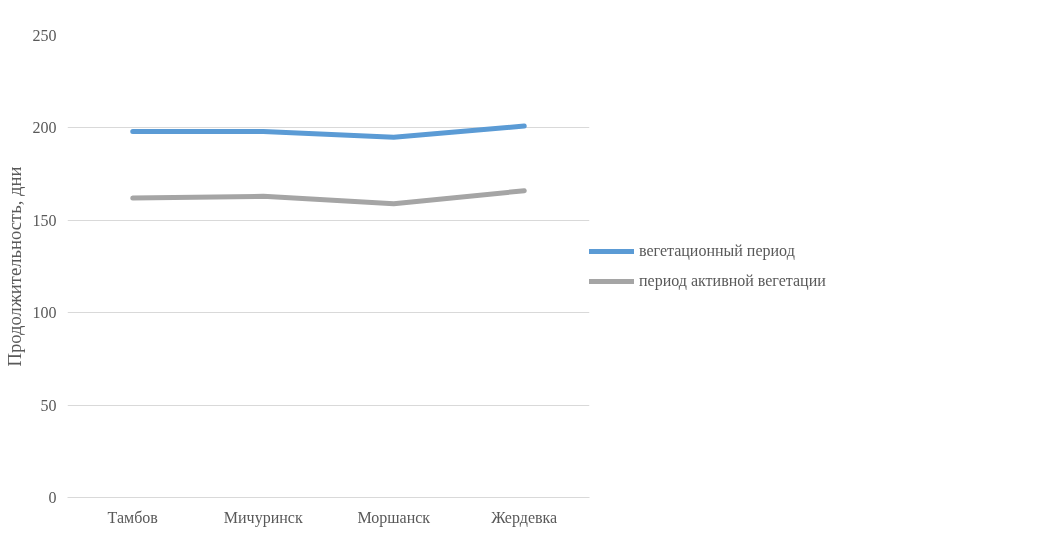  What do you see at coordinates (524, 517) in the screenshot?
I see `x-tick-label: Жердевка` at bounding box center [524, 517].